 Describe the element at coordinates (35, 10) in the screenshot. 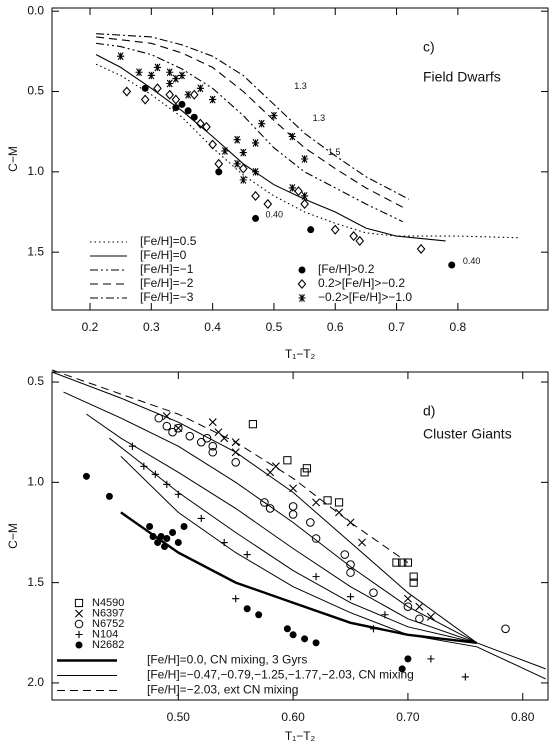

I see `y-tick-label: 0.0` at that location.